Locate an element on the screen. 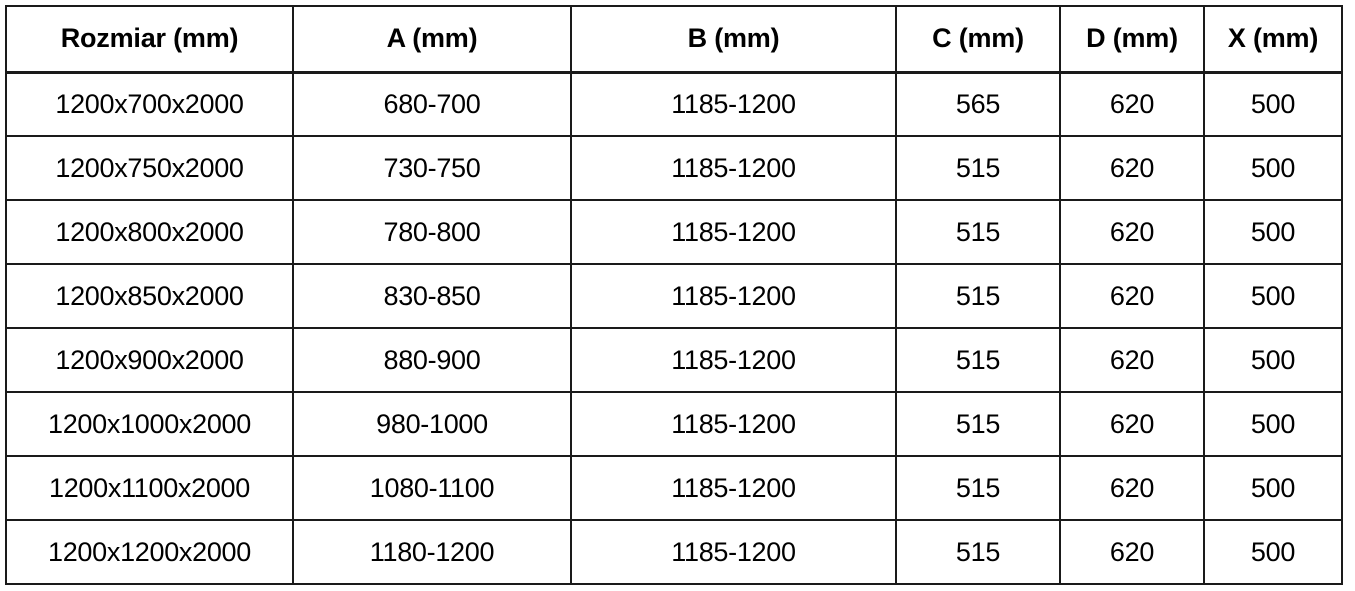  cell-a: 780-800 is located at coordinates (432, 232).